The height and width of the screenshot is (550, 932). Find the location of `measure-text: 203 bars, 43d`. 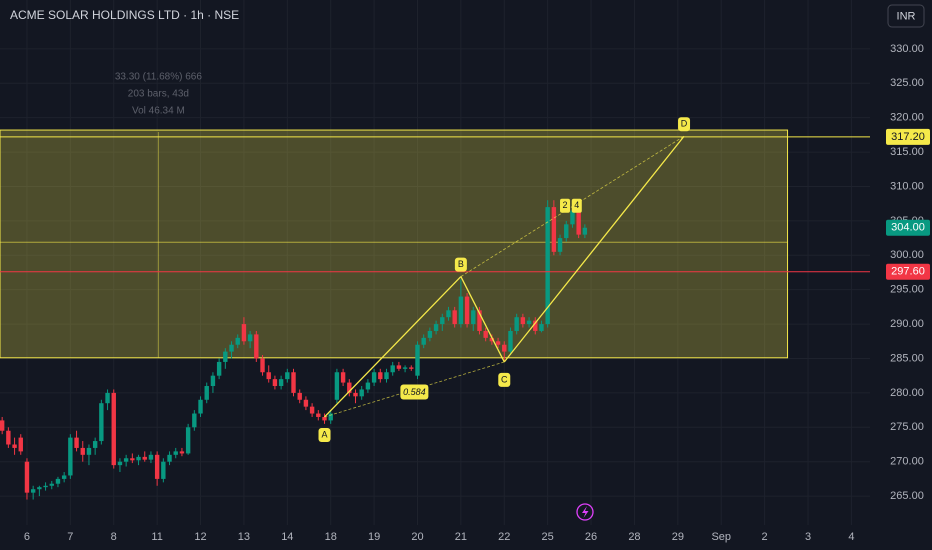

measure-text: 203 bars, 43d is located at coordinates (158, 94).